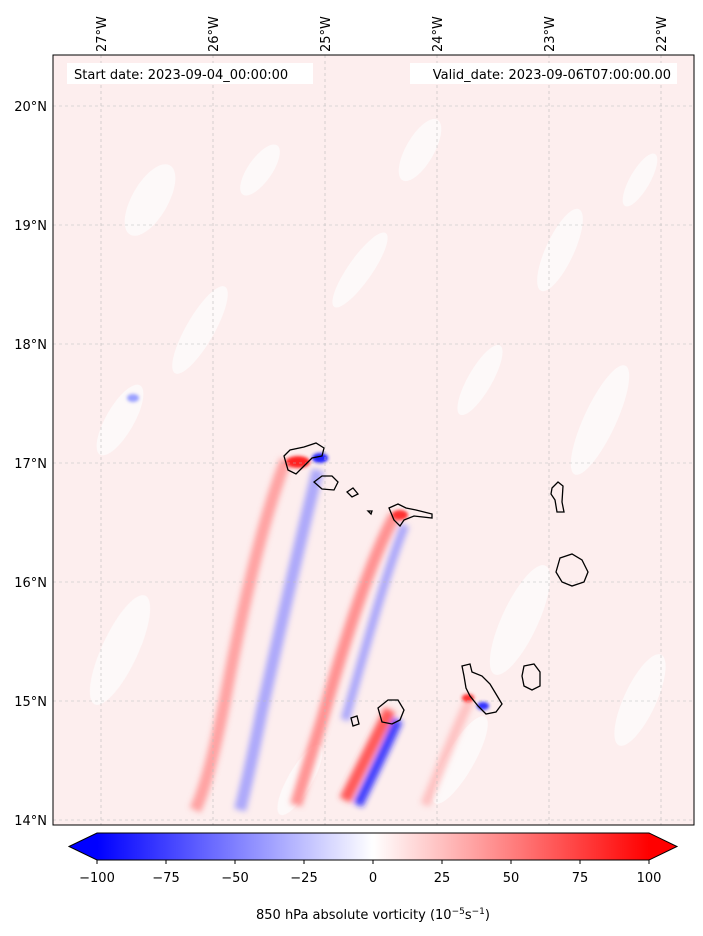 Image resolution: width=703 pixels, height=936 pixels. What do you see at coordinates (165, 878) in the screenshot?
I see `colorbar-tick-neg75: −75` at bounding box center [165, 878].